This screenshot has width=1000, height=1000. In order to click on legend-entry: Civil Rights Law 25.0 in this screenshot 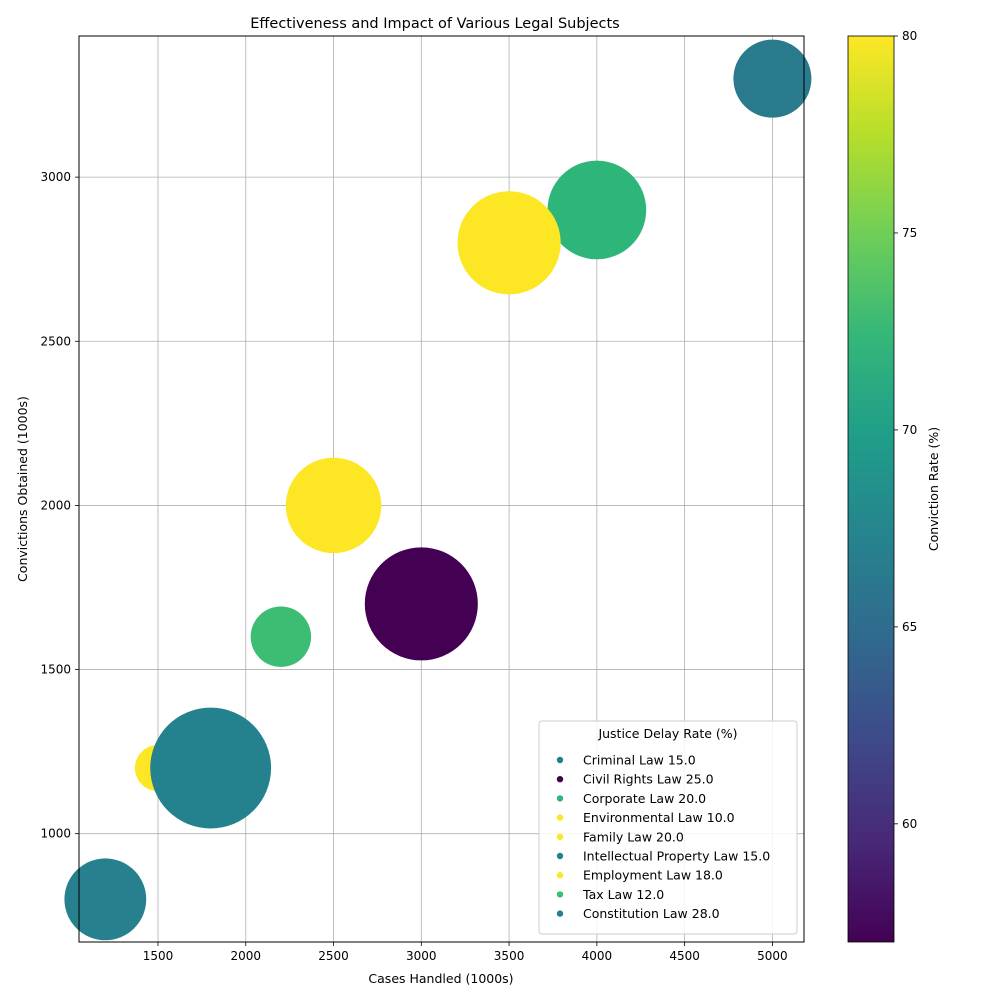, I will do `click(648, 779)`.